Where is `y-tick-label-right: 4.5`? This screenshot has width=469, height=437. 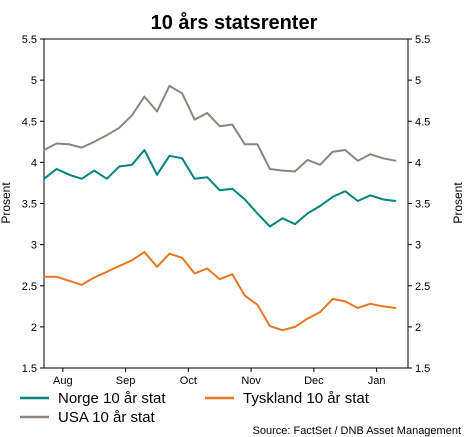 y-tick-label-right: 4.5 is located at coordinates (422, 122).